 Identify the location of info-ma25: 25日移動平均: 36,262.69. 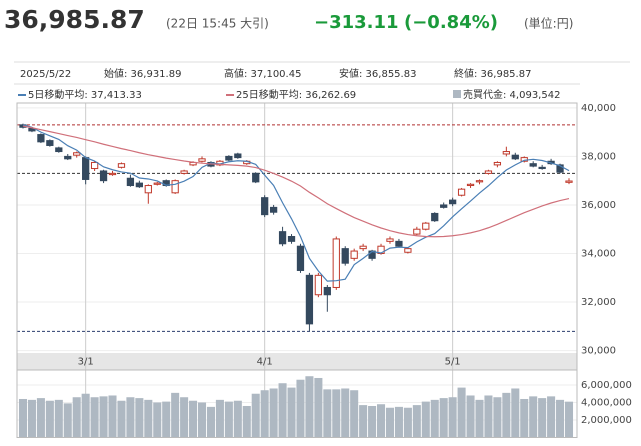
(296, 94).